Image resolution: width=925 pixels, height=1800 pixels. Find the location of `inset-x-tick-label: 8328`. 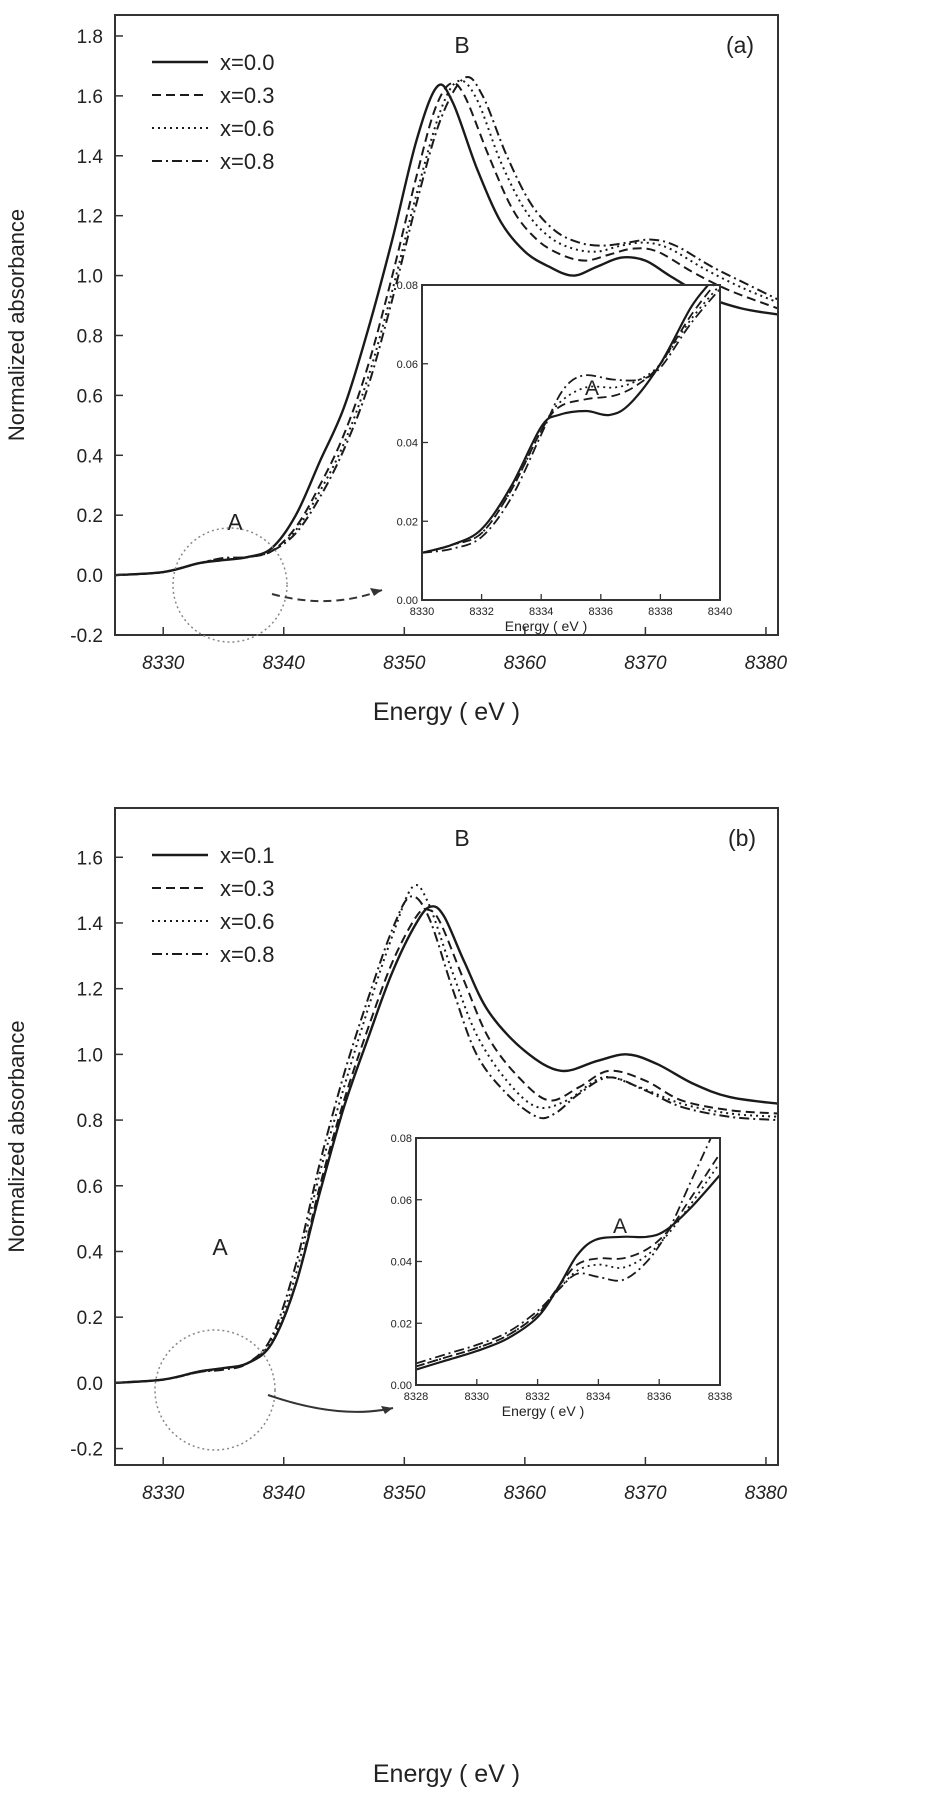

inset-x-tick-label: 8328 is located at coordinates (416, 1397).